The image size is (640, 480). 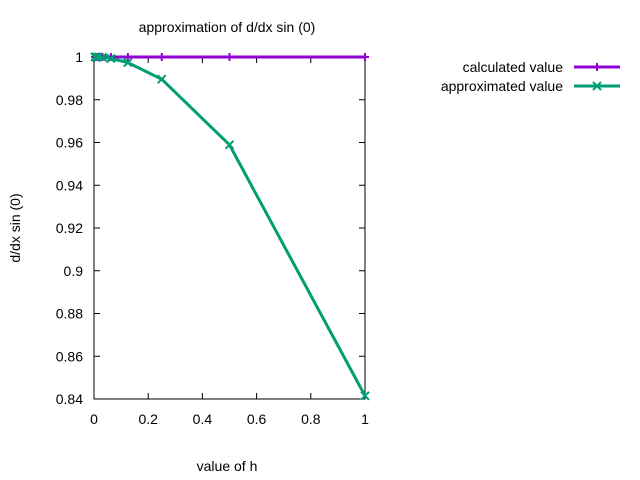 What do you see at coordinates (69, 143) in the screenshot?
I see `y-tick-label: 0.96` at bounding box center [69, 143].